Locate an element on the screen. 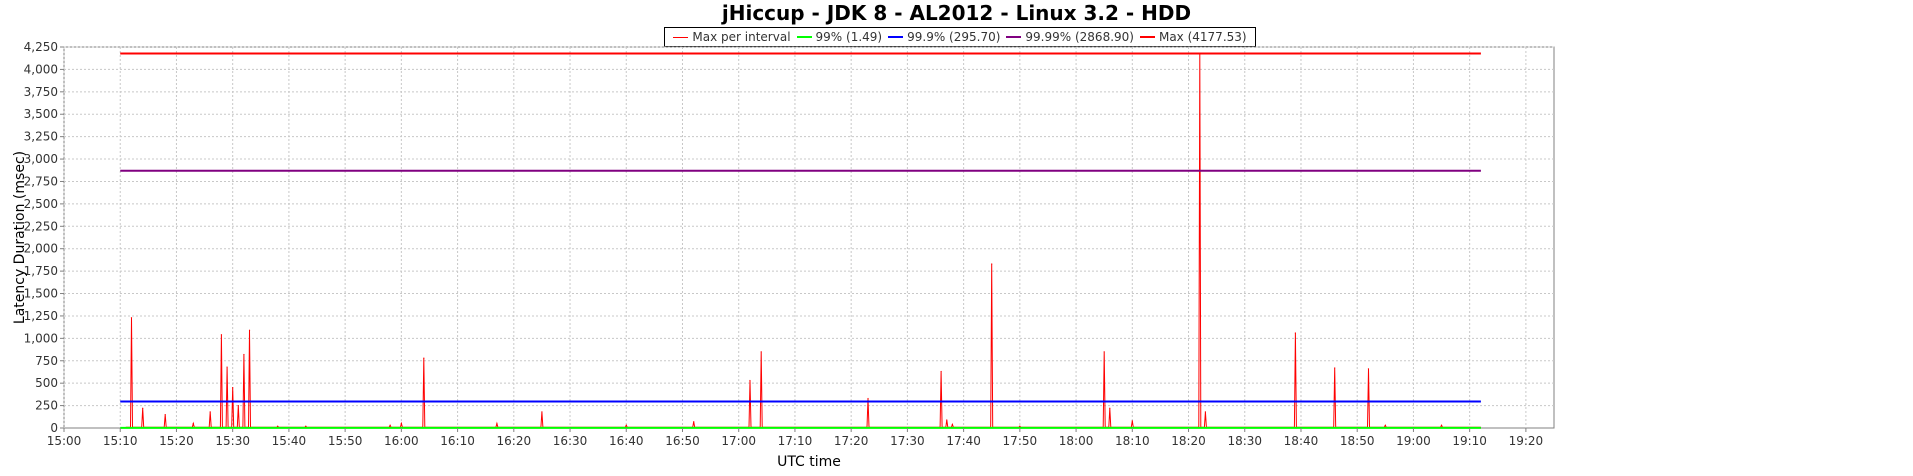  y-tick-label: 4,000 is located at coordinates (41, 69).